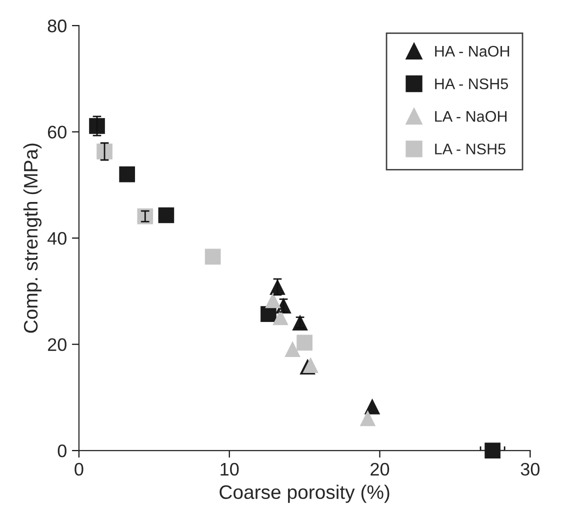 Image resolution: width=564 pixels, height=512 pixels. I want to click on y-axis-title: Comp. strength (MPa), so click(32, 238).